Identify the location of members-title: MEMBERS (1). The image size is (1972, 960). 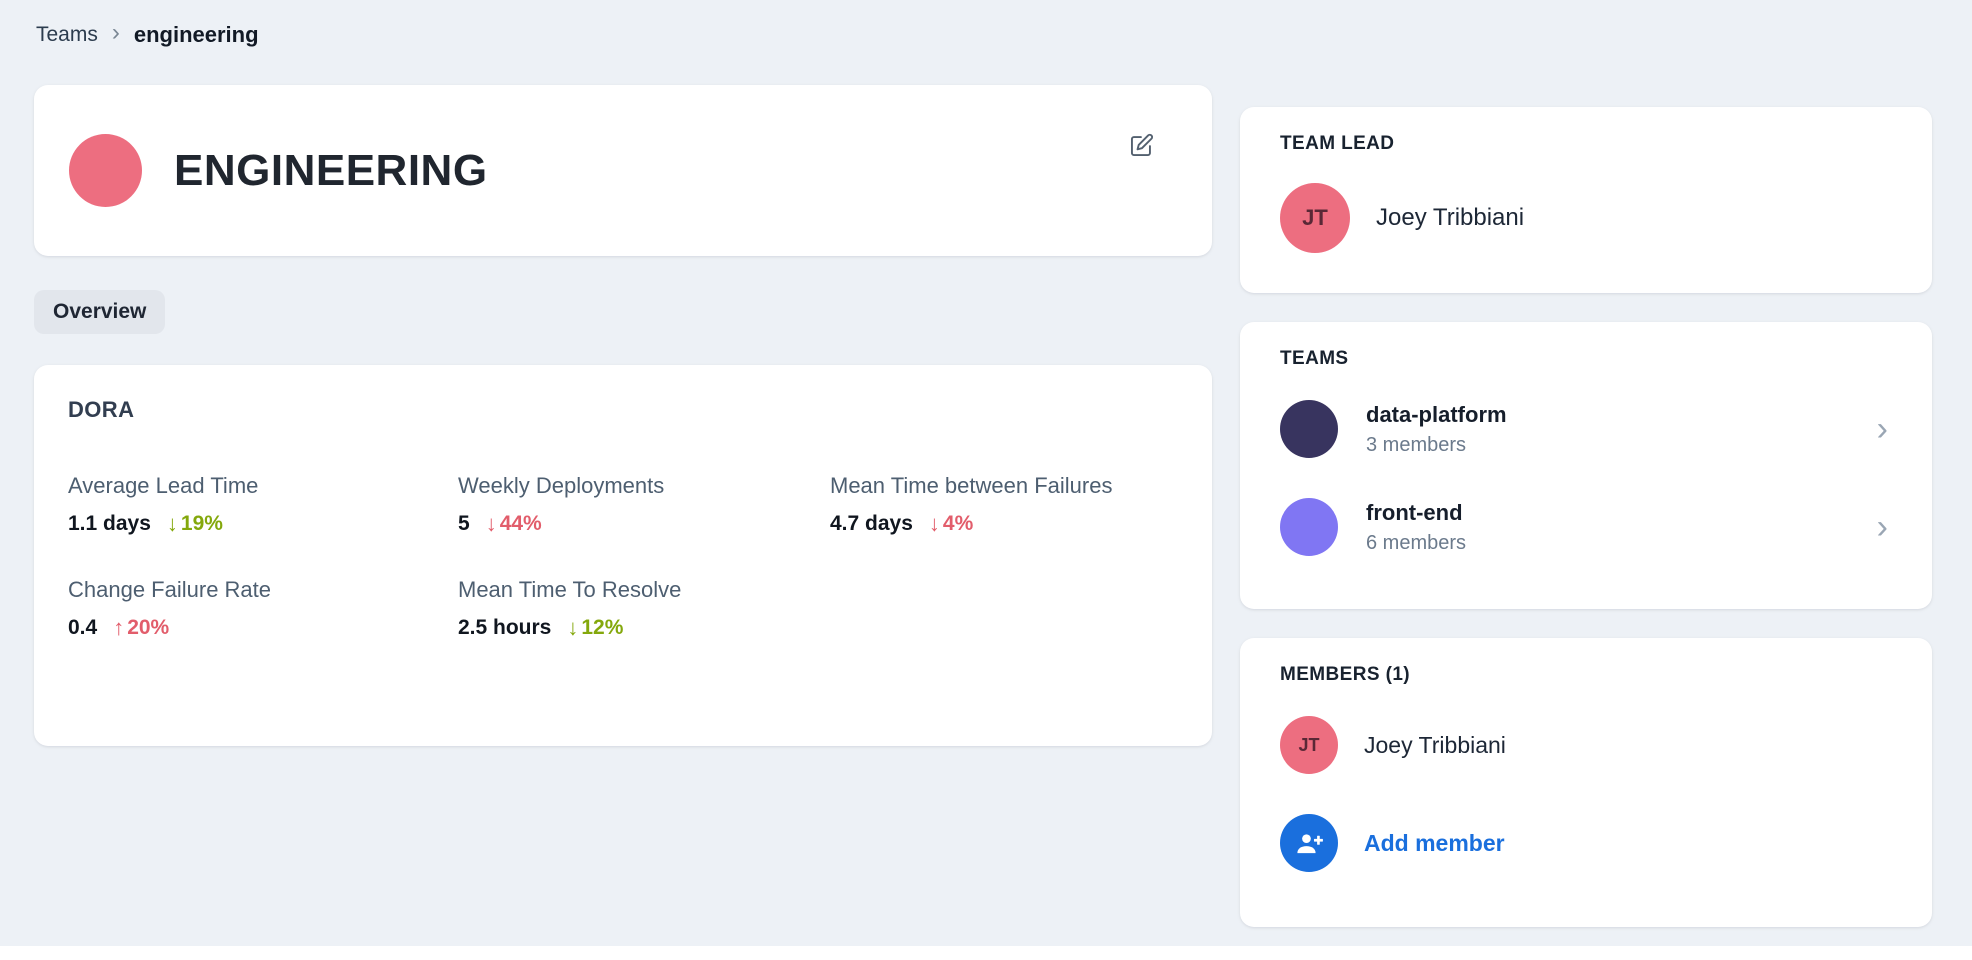
(1345, 674).